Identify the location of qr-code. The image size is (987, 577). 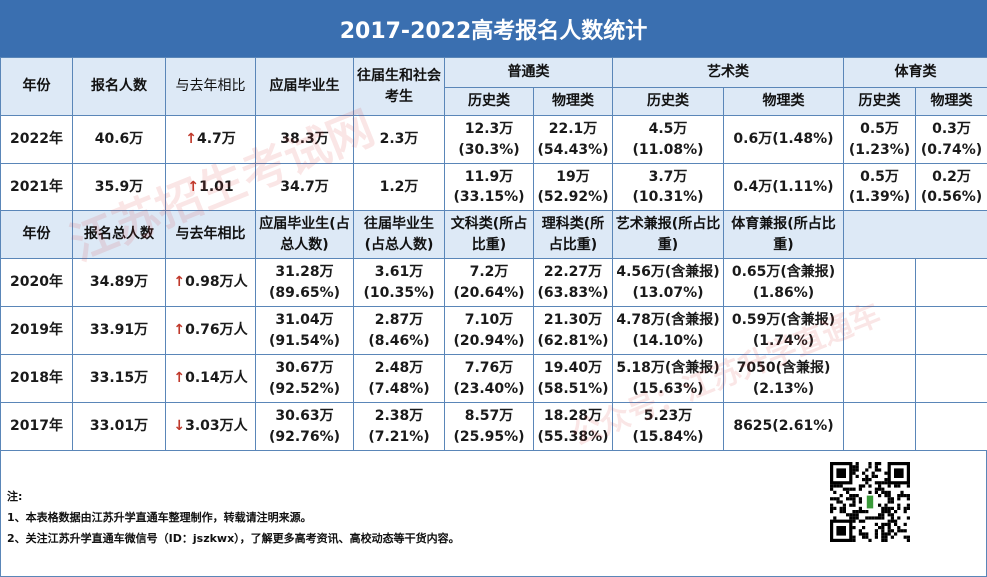
(870, 502).